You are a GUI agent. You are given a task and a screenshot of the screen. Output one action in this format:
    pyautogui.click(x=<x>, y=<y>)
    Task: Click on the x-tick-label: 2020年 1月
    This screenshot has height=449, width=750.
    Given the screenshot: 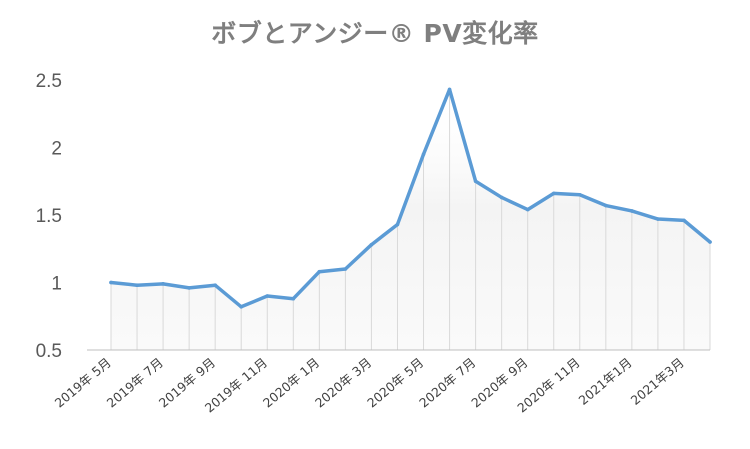 What is the action you would take?
    pyautogui.click(x=291, y=383)
    